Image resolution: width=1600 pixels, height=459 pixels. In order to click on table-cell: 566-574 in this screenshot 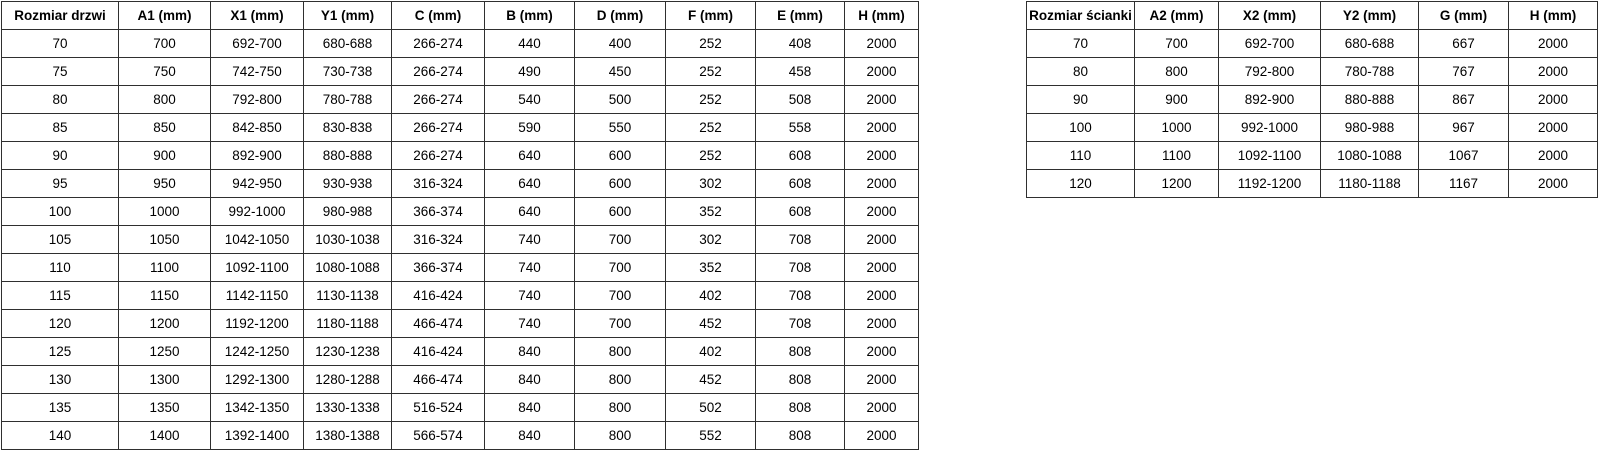, I will do `click(438, 435)`.